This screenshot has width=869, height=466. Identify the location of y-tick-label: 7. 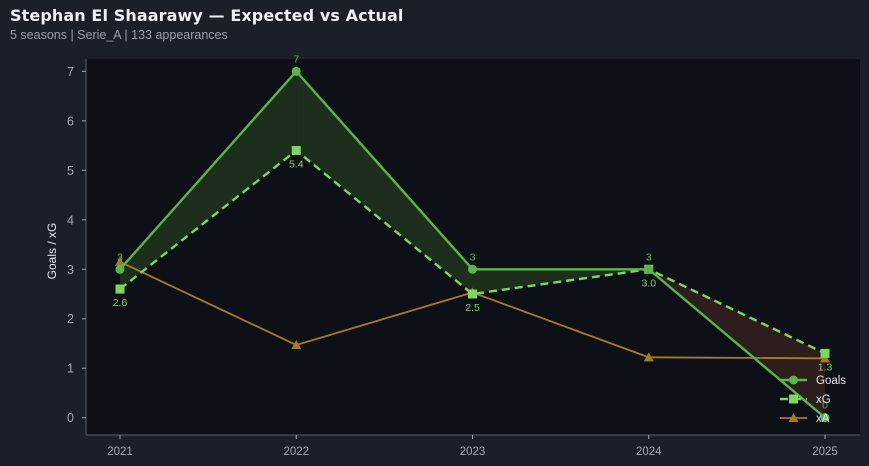
(70, 72).